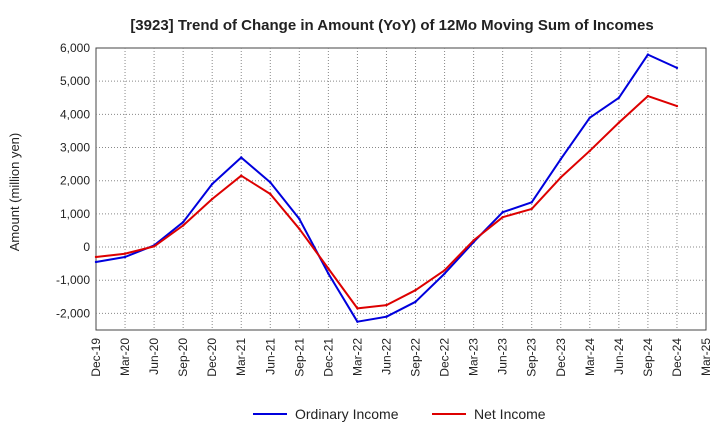  What do you see at coordinates (125, 357) in the screenshot?
I see `x-tick-label: Mar-20` at bounding box center [125, 357].